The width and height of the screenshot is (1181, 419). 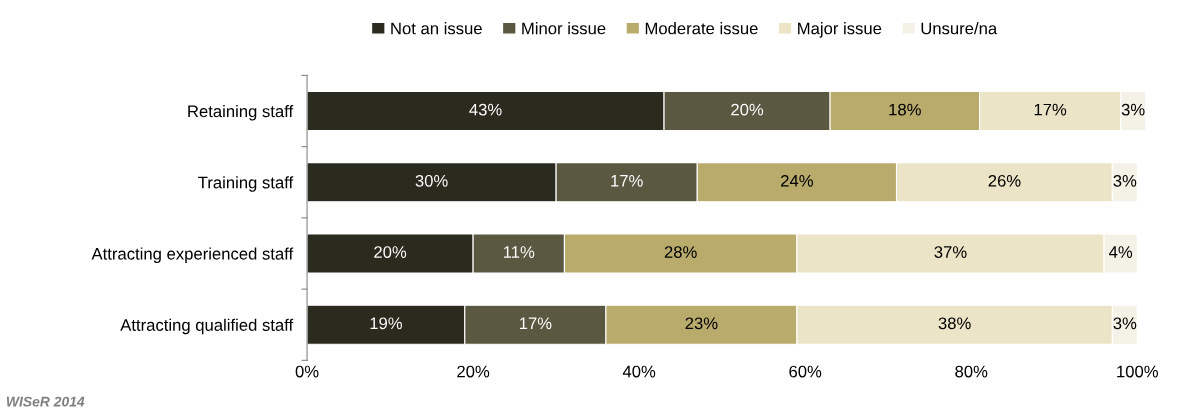 What do you see at coordinates (246, 184) in the screenshot?
I see `y-tick-label: Training staff` at bounding box center [246, 184].